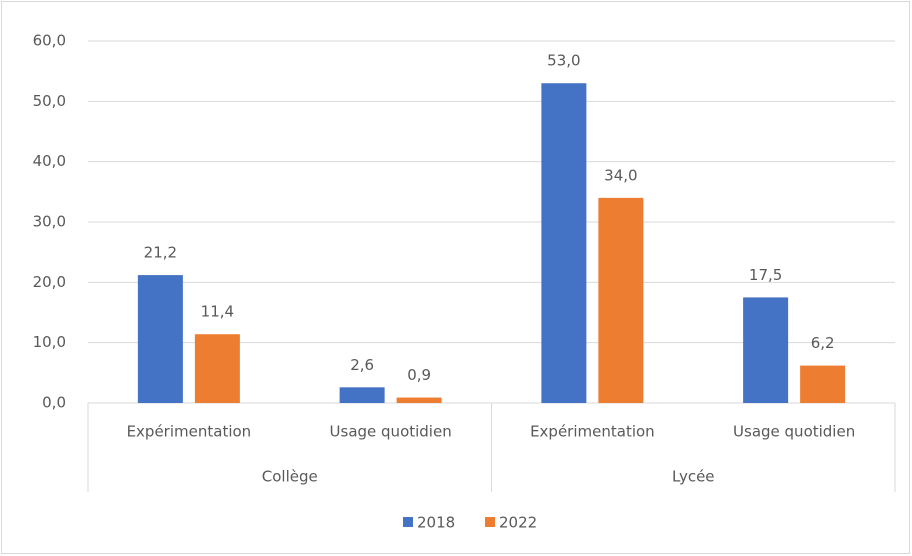 Image resolution: width=912 pixels, height=556 pixels. Describe the element at coordinates (49, 222) in the screenshot. I see `y-tick-label: 30,0` at that location.